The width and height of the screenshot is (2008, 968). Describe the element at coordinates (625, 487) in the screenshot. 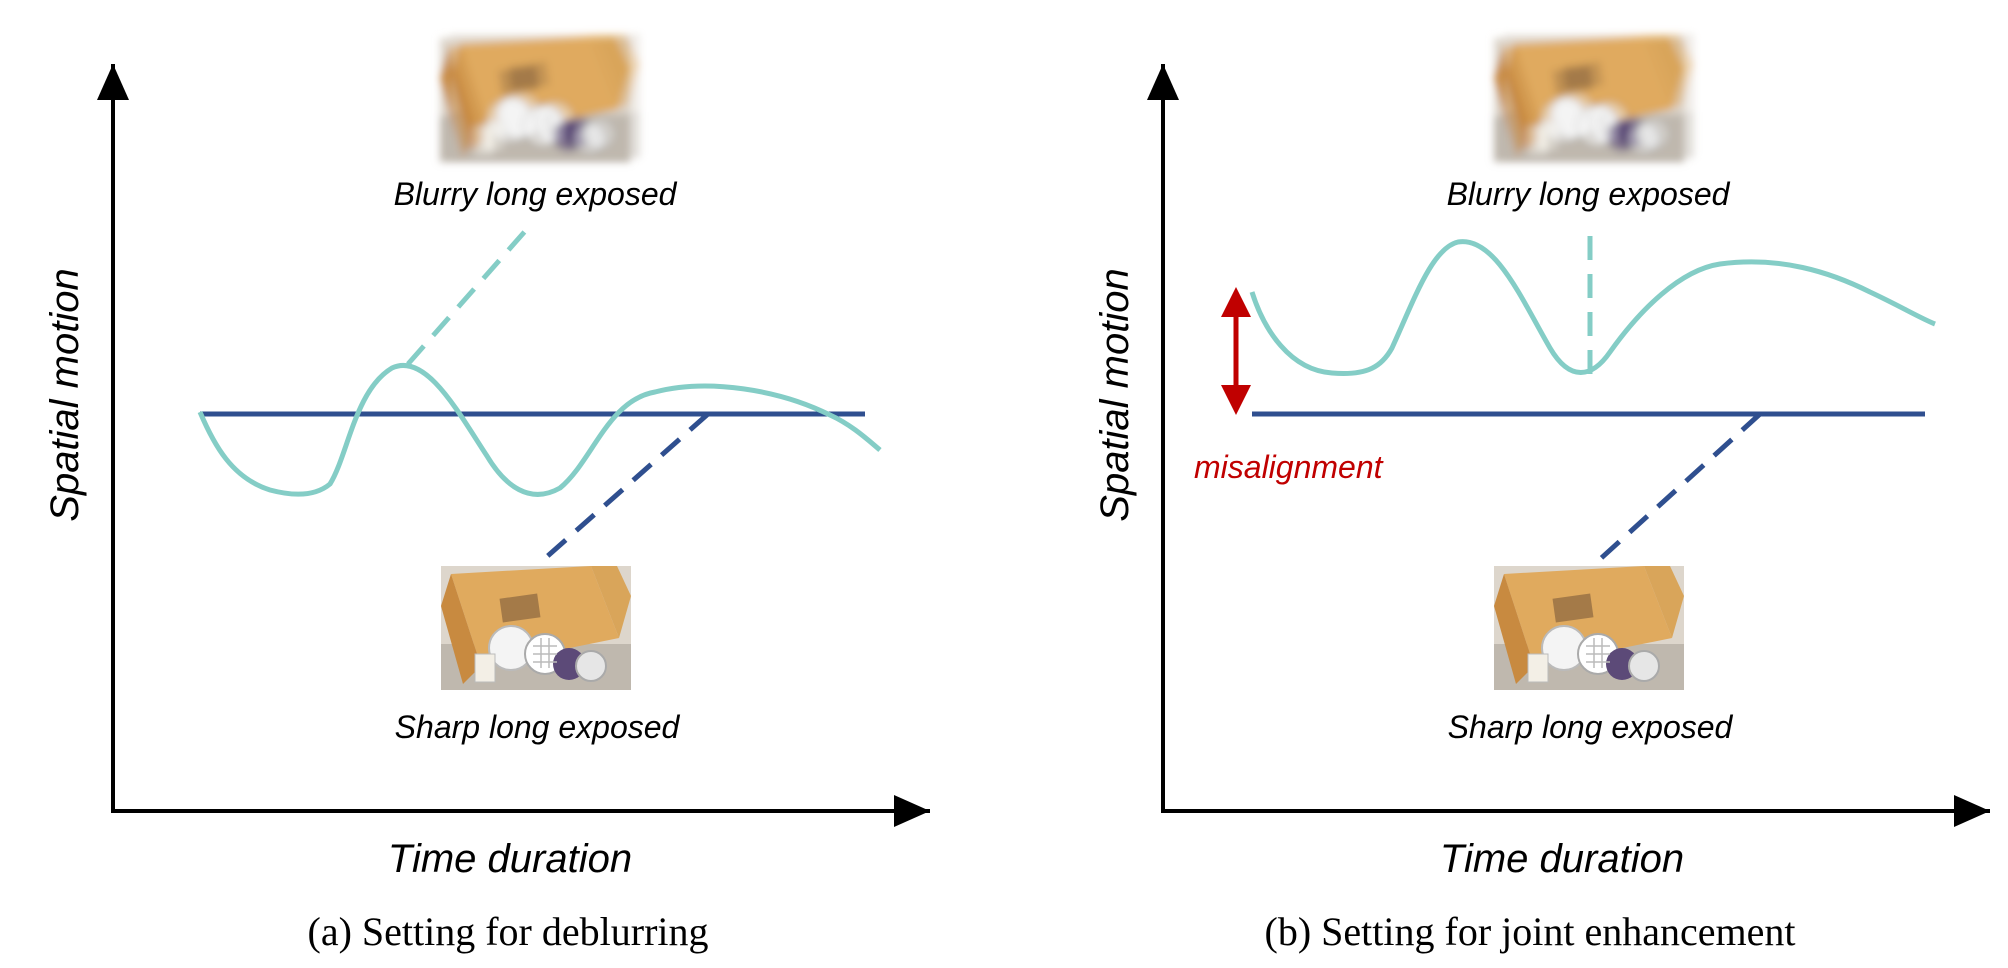

I see `panel-a-sharp-connector` at that location.